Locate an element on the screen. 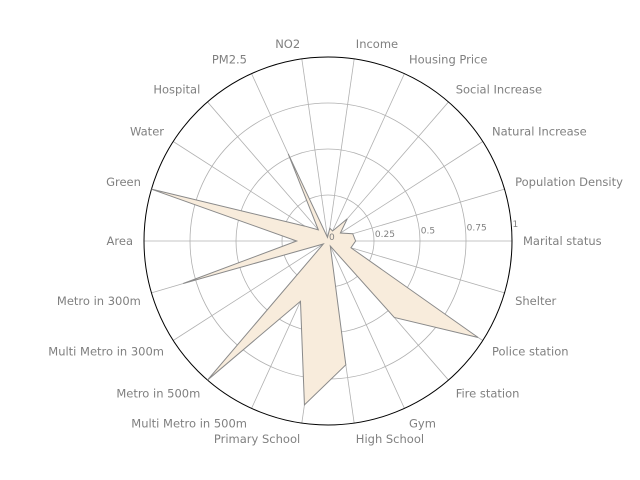 Image resolution: width=640 pixels, height=480 pixels. radar-axis-label: NO2 is located at coordinates (287, 44).